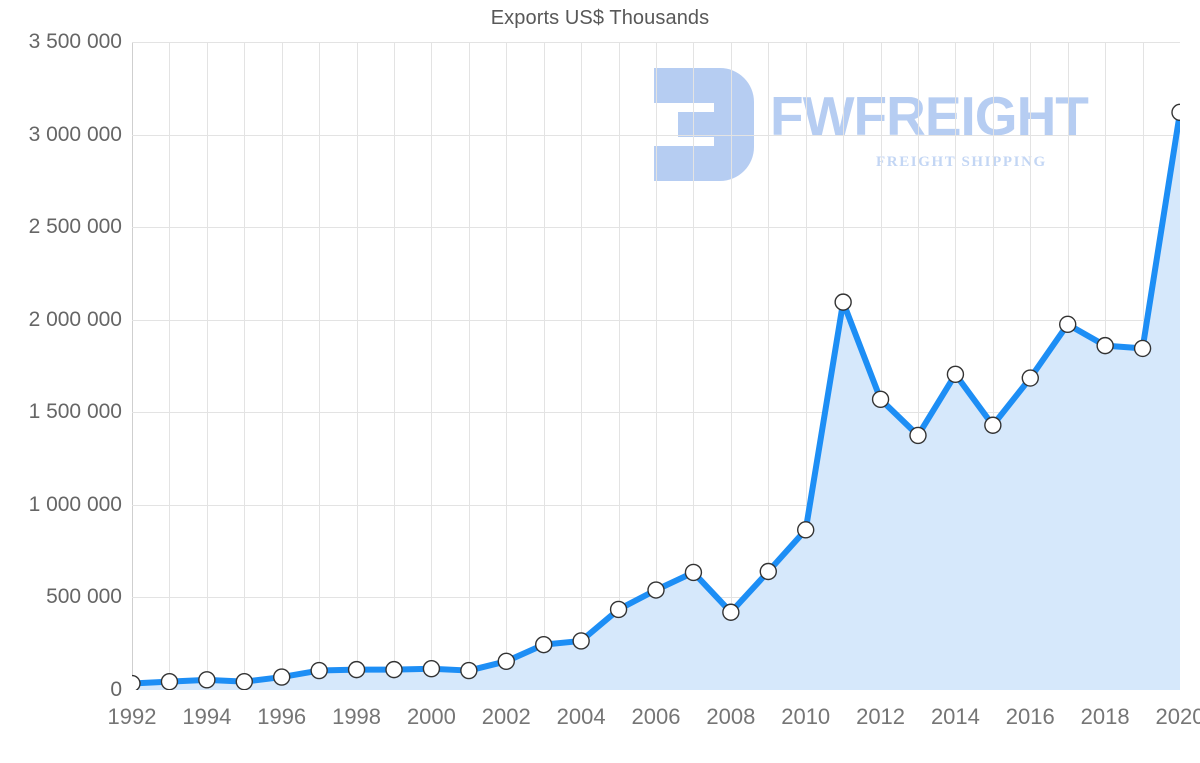  Describe the element at coordinates (806, 716) in the screenshot. I see `x-axis-tick-label: 2010` at that location.